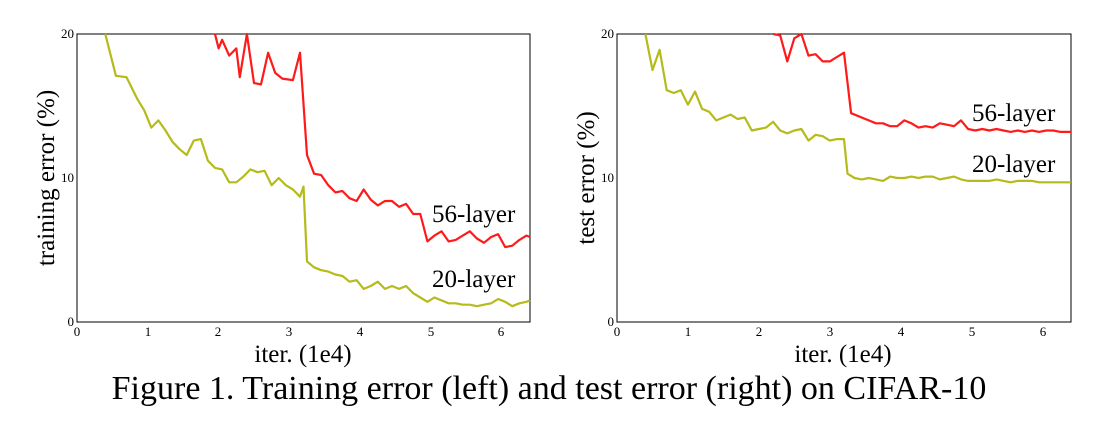 This screenshot has height=430, width=1098. I want to click on series-line-20-layer, so click(857, 108).